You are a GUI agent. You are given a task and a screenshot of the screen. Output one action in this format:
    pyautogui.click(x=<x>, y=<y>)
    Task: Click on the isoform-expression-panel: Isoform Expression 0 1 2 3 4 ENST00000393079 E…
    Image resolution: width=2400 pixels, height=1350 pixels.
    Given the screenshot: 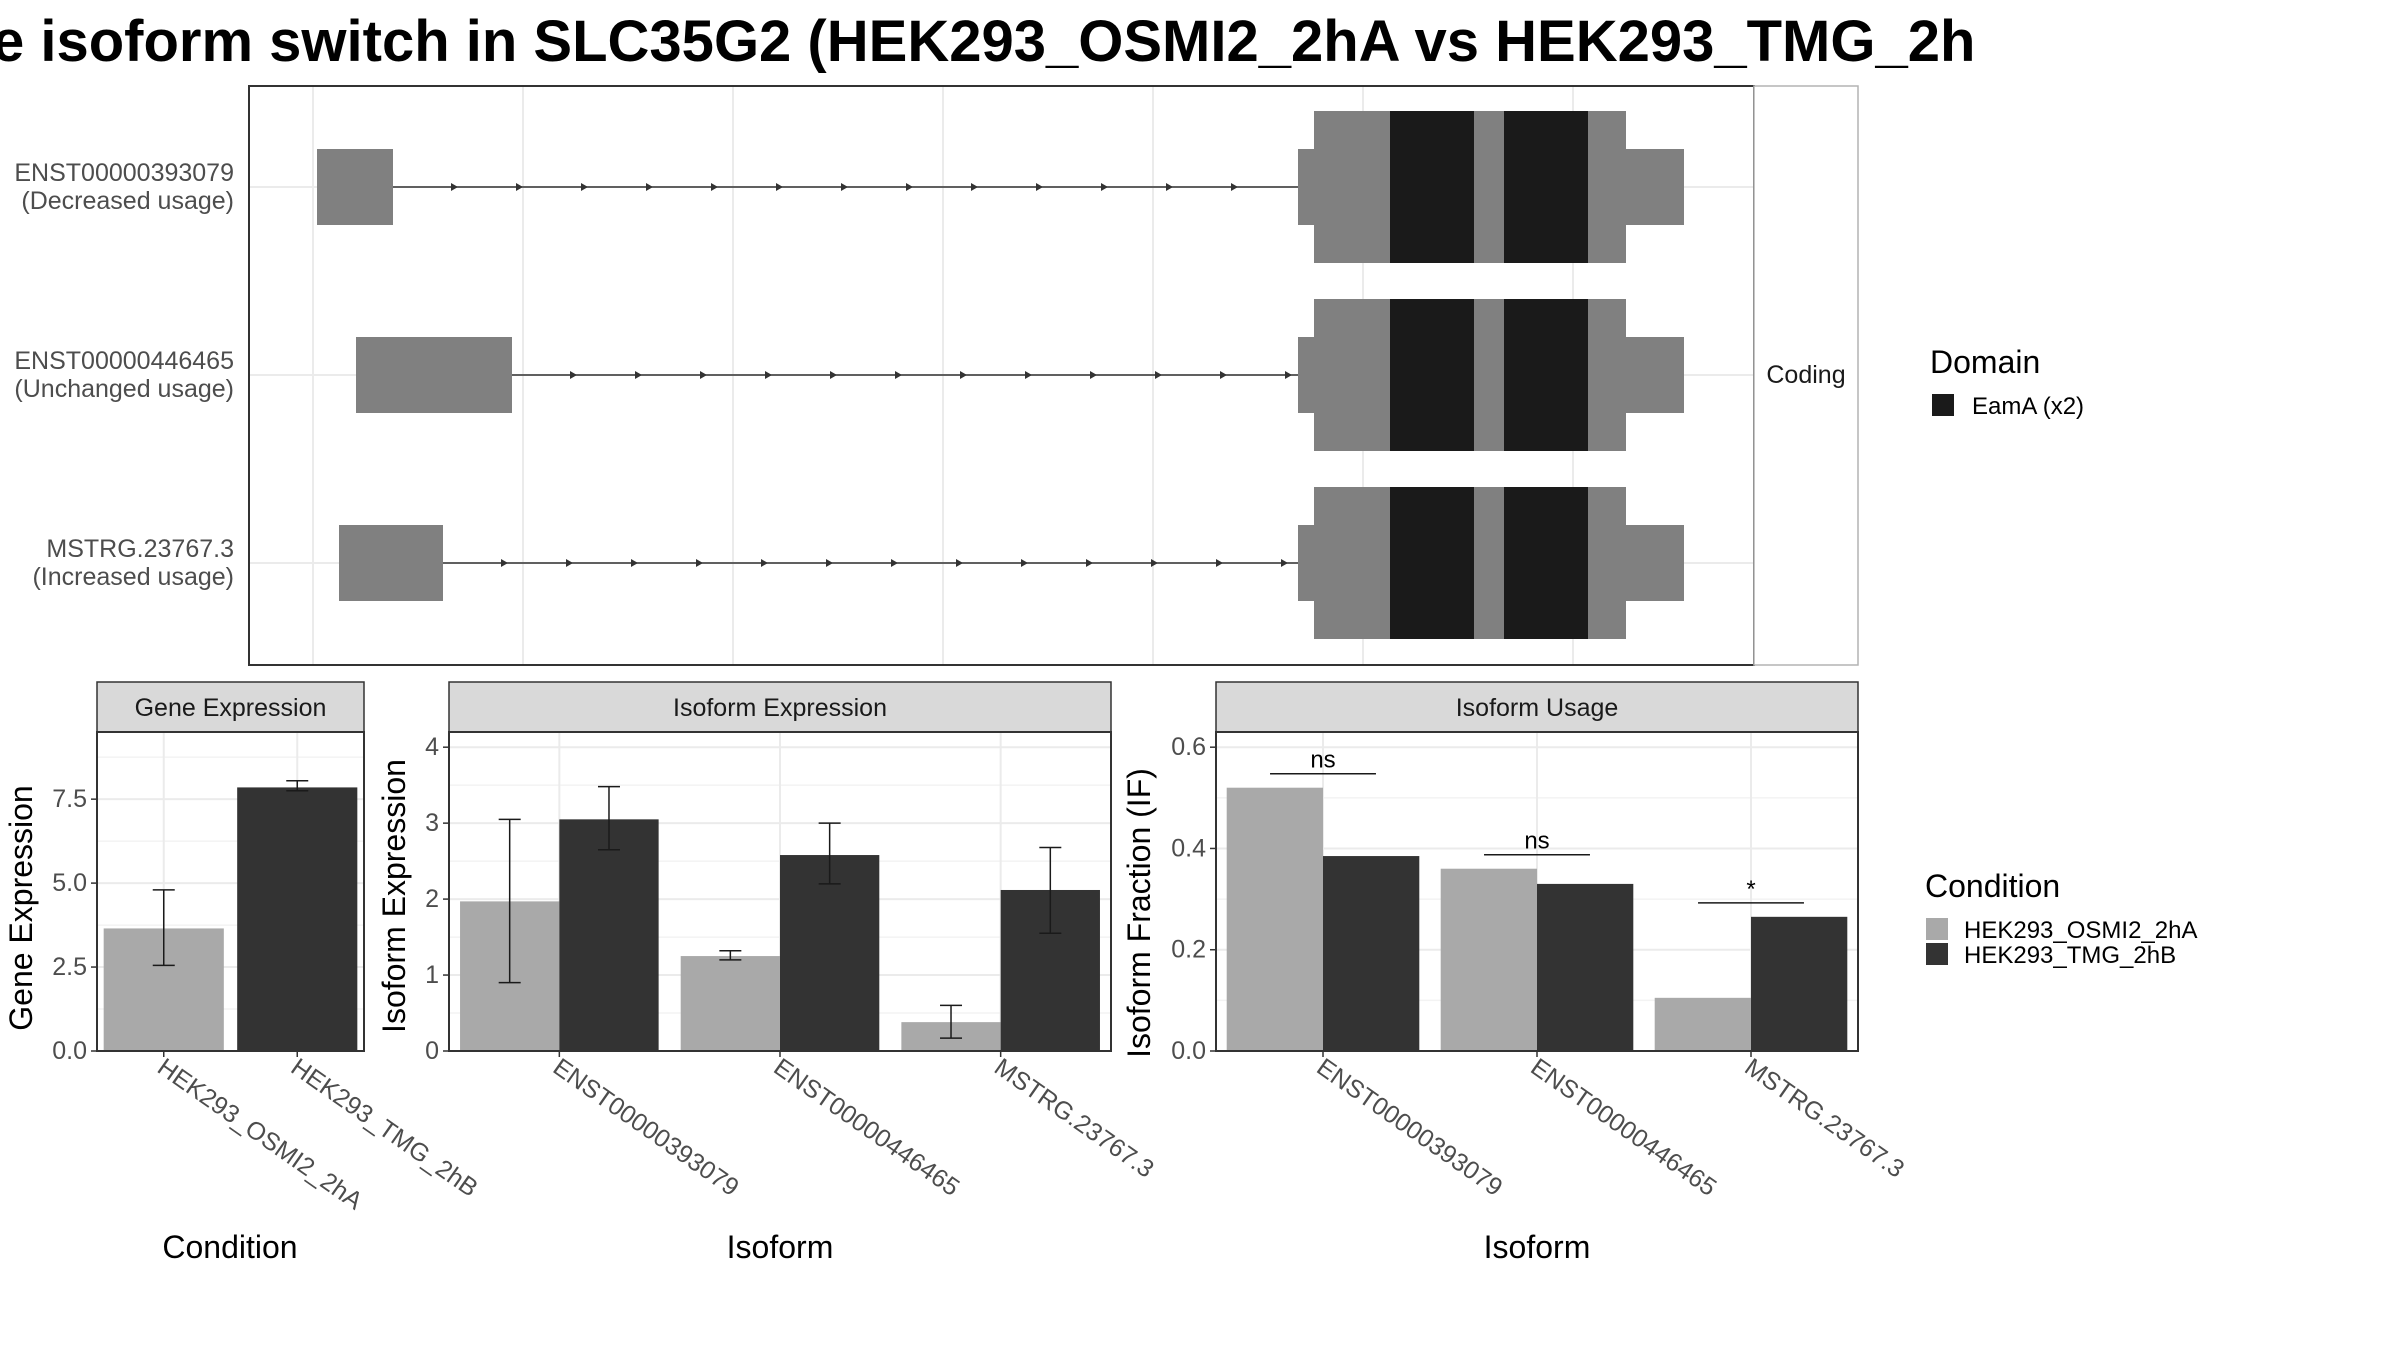 What is the action you would take?
    pyautogui.click(x=767, y=973)
    